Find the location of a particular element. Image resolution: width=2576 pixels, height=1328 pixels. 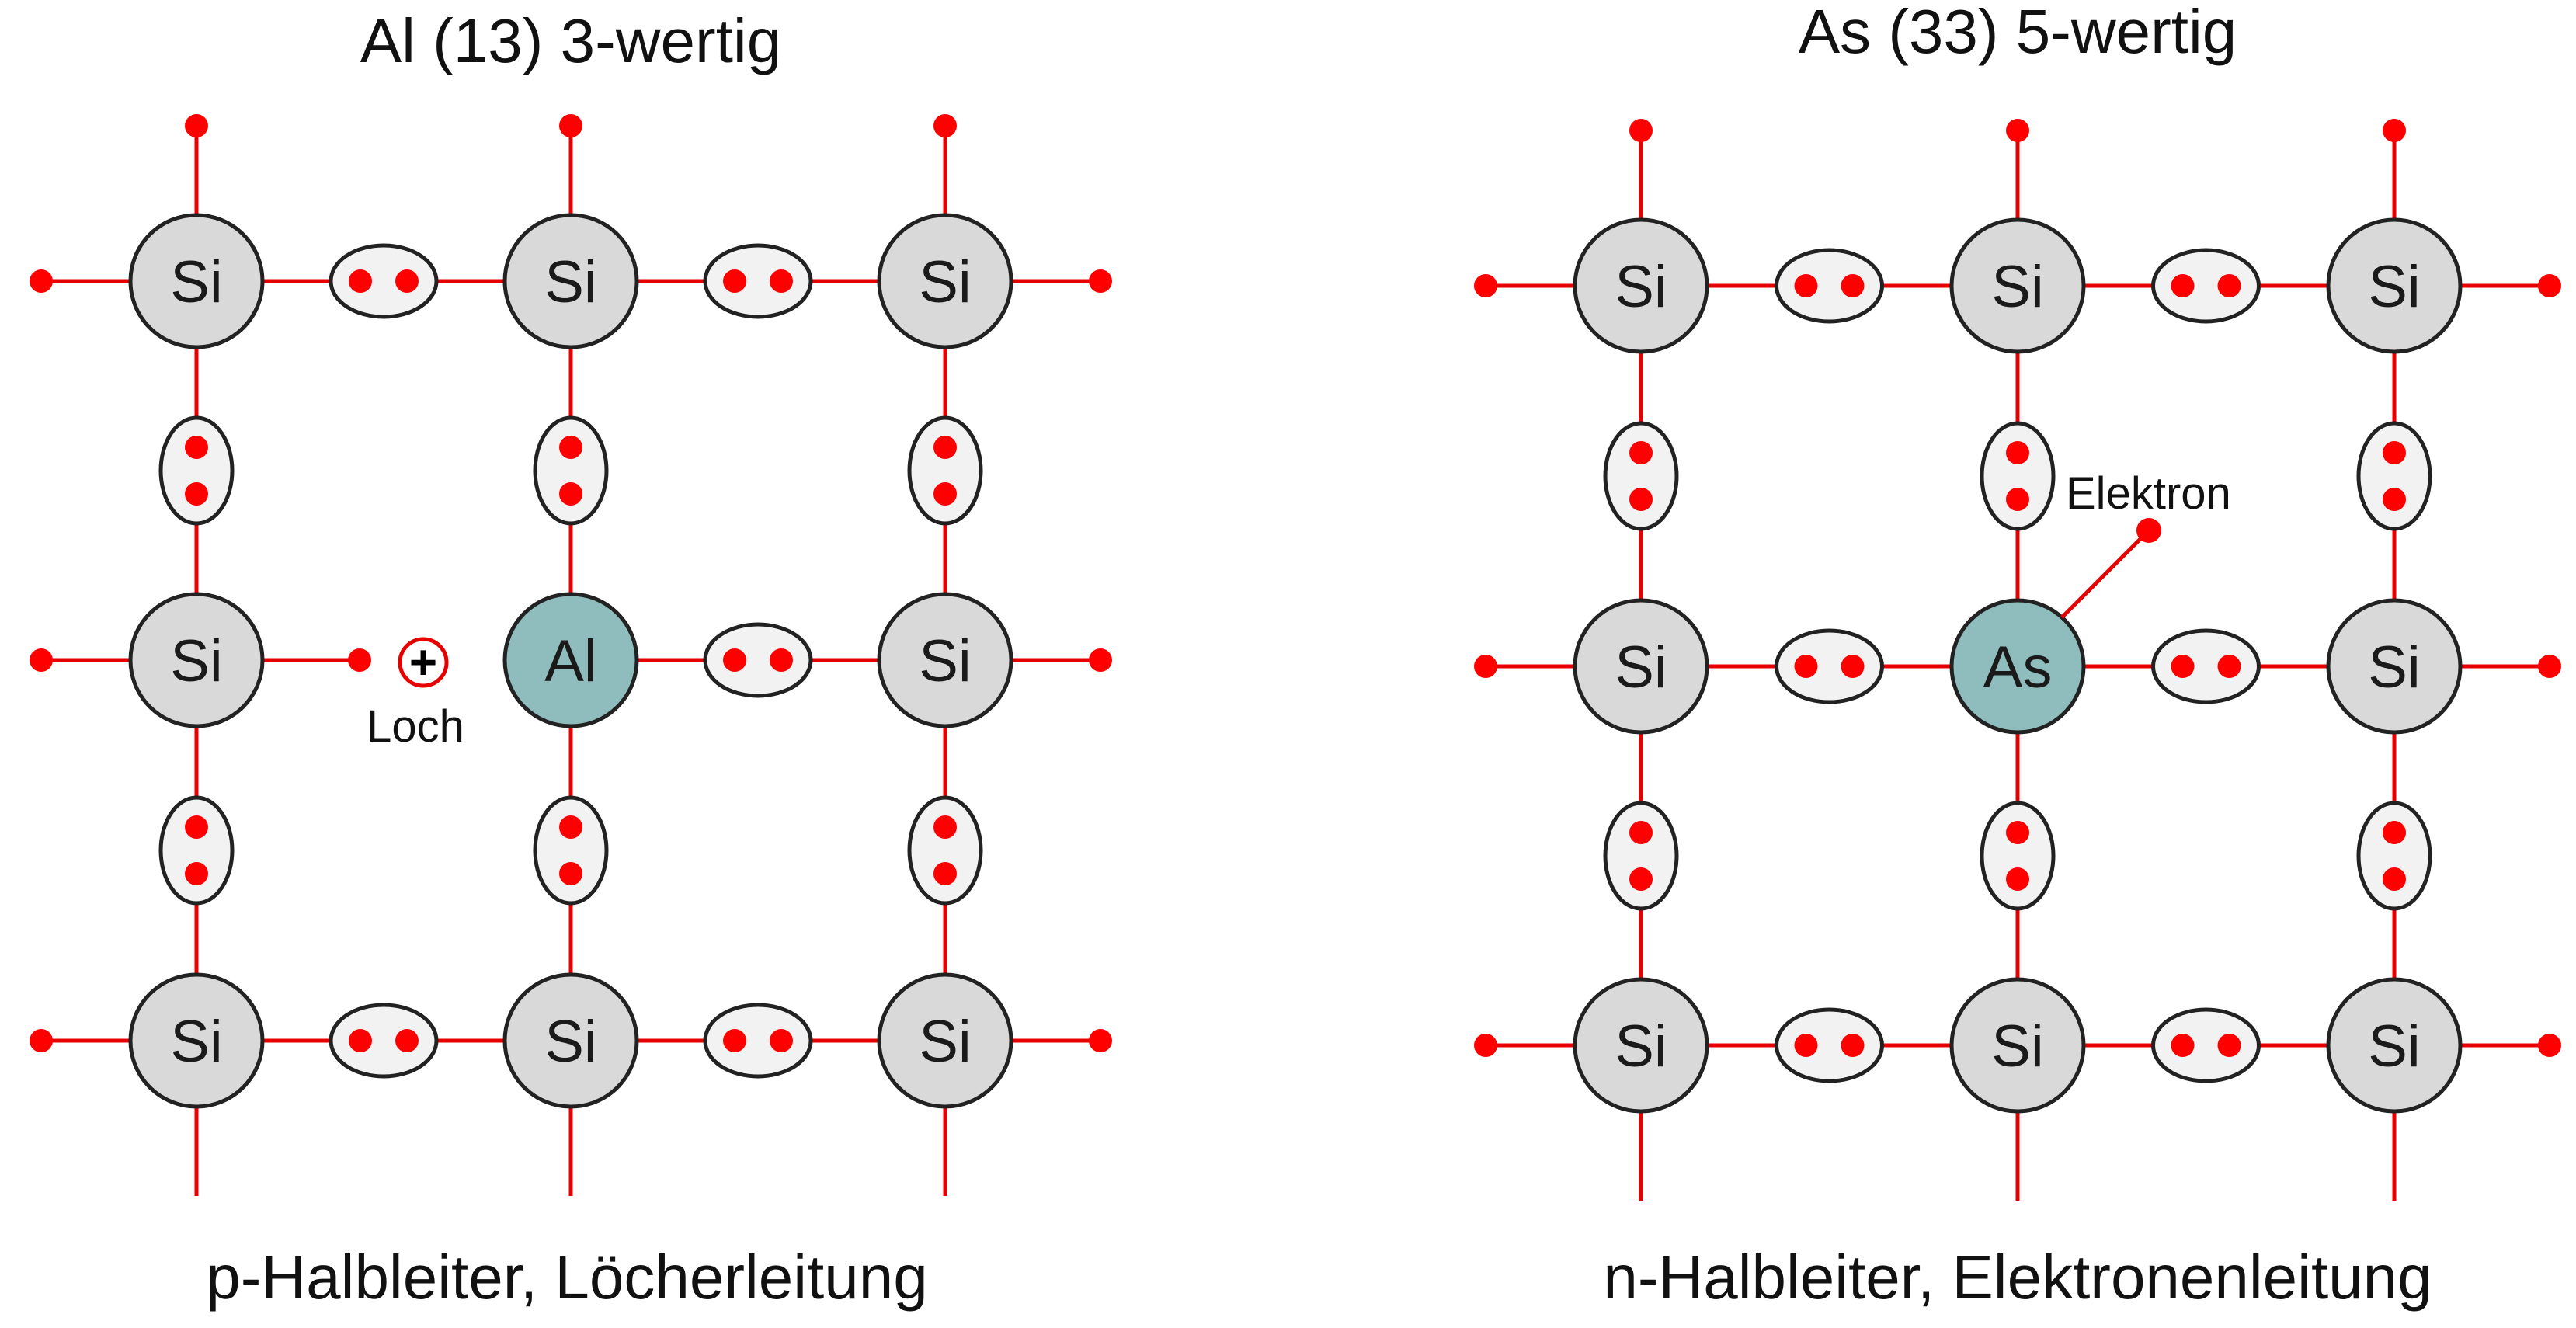

left-panel-caption: p-Halbleiter, Löcherleitung is located at coordinates (566, 1277).